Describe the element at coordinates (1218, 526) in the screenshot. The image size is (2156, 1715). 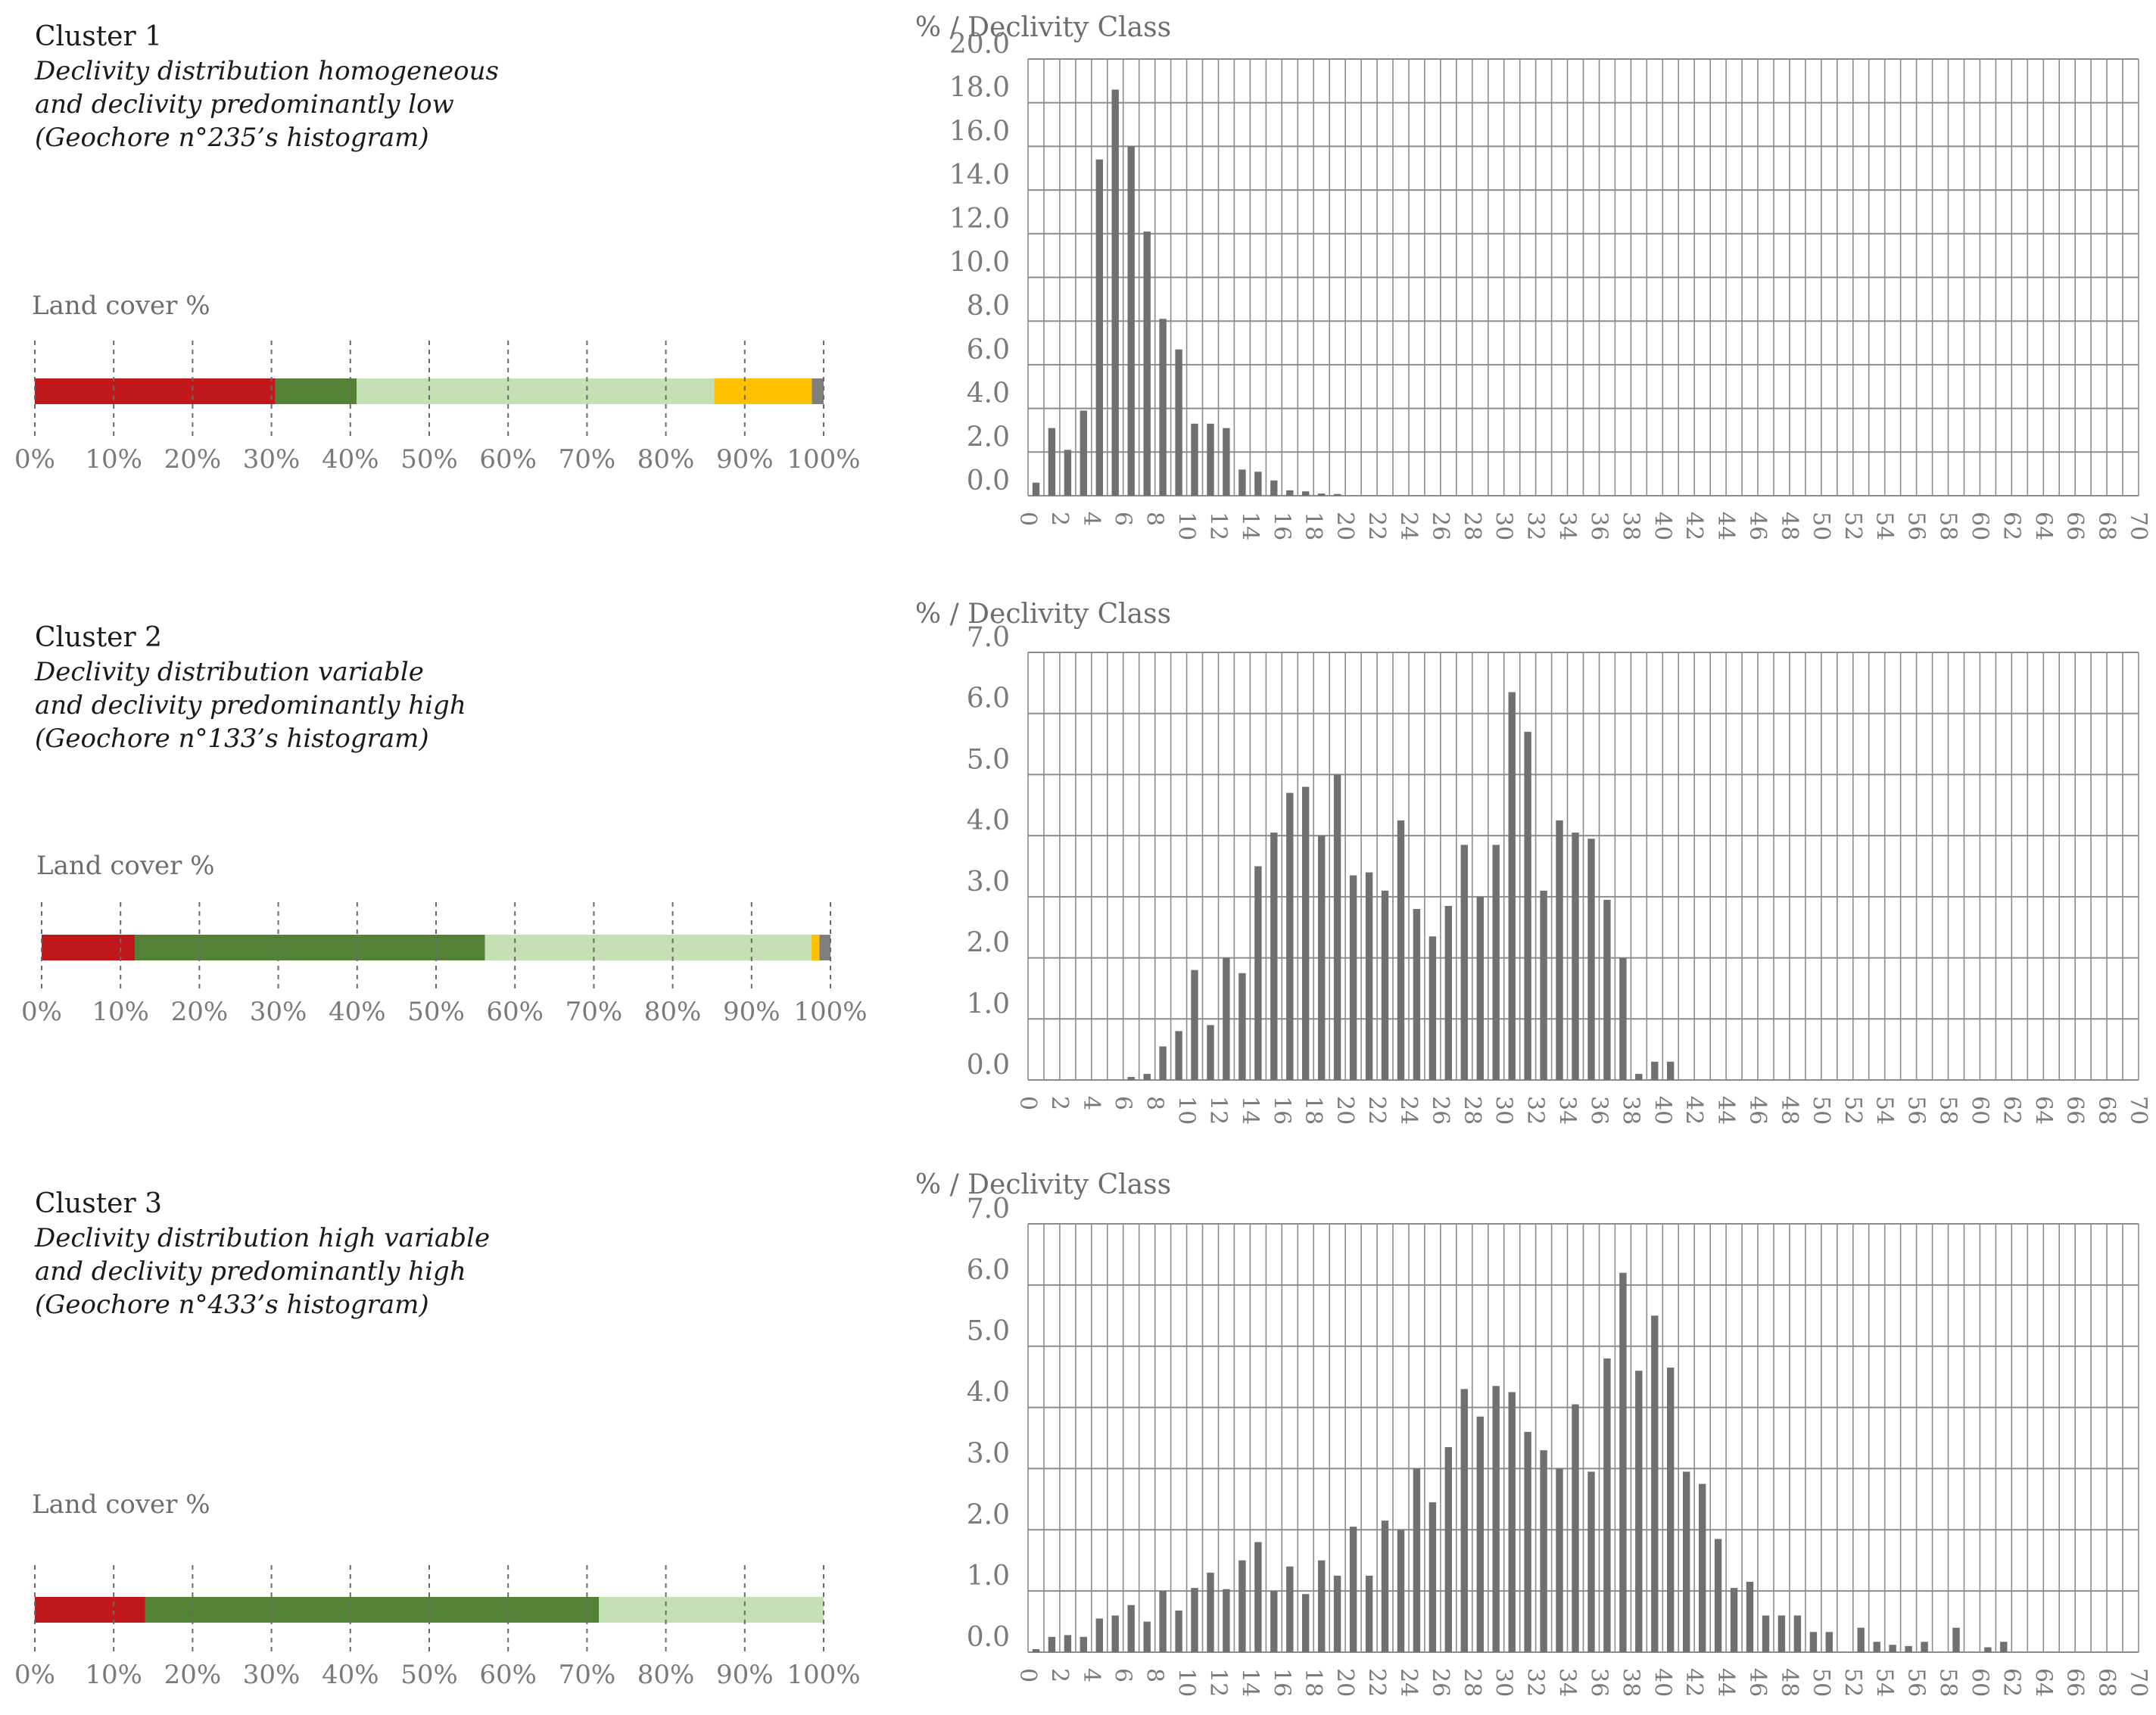
I see `c1-histogram-xtick-label: 12` at that location.